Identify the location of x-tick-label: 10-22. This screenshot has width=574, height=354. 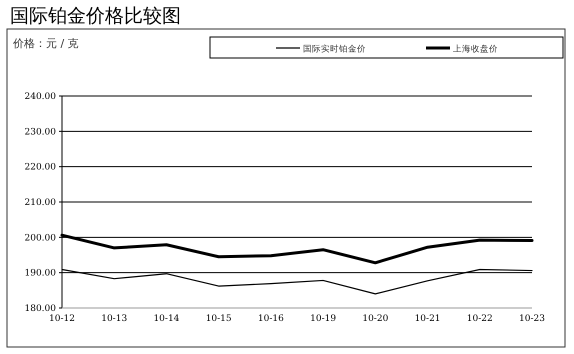
(479, 319).